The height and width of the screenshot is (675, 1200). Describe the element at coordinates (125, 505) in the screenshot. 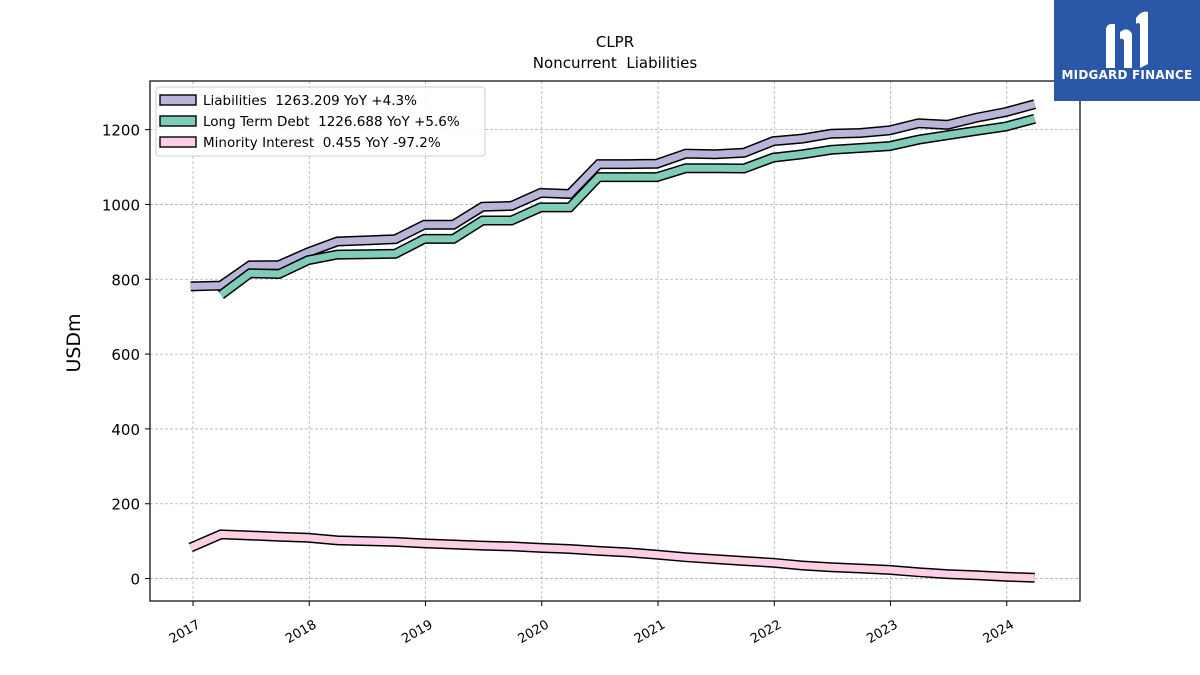

I see `y-tick-label: 200` at that location.